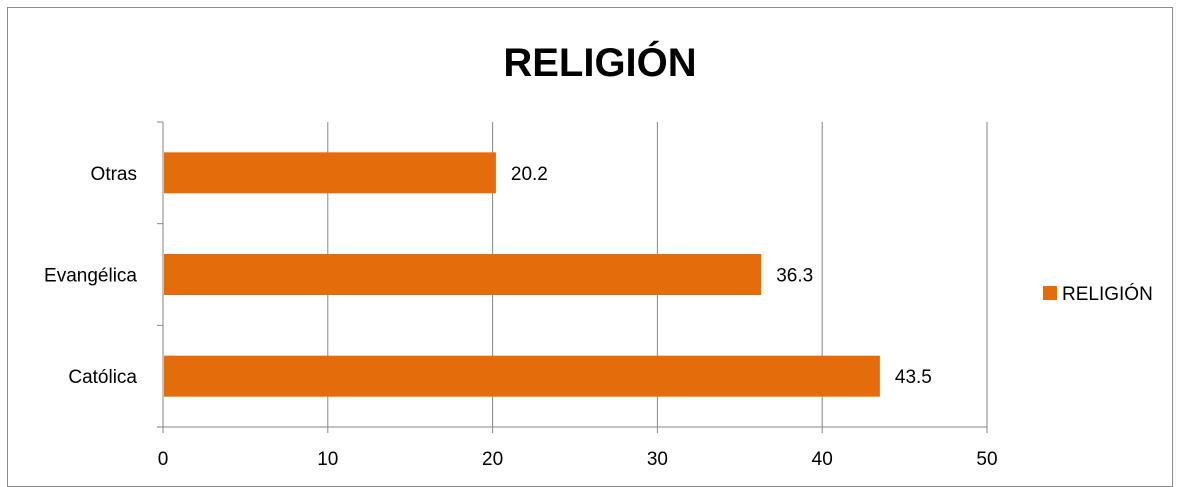  I want to click on x-tick-label: 40, so click(822, 459).